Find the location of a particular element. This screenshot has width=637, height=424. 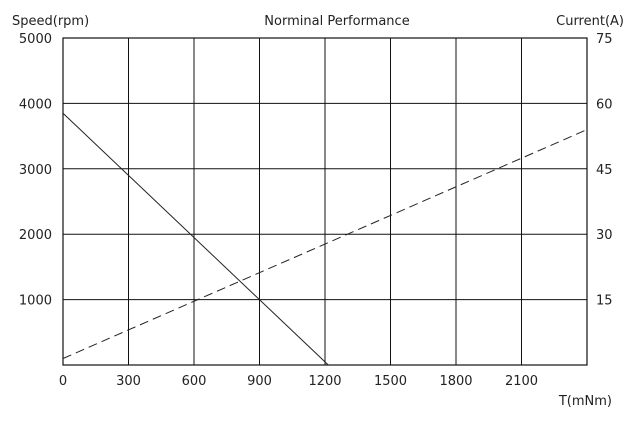

y-left-tick-label: 3000 is located at coordinates (35, 170).